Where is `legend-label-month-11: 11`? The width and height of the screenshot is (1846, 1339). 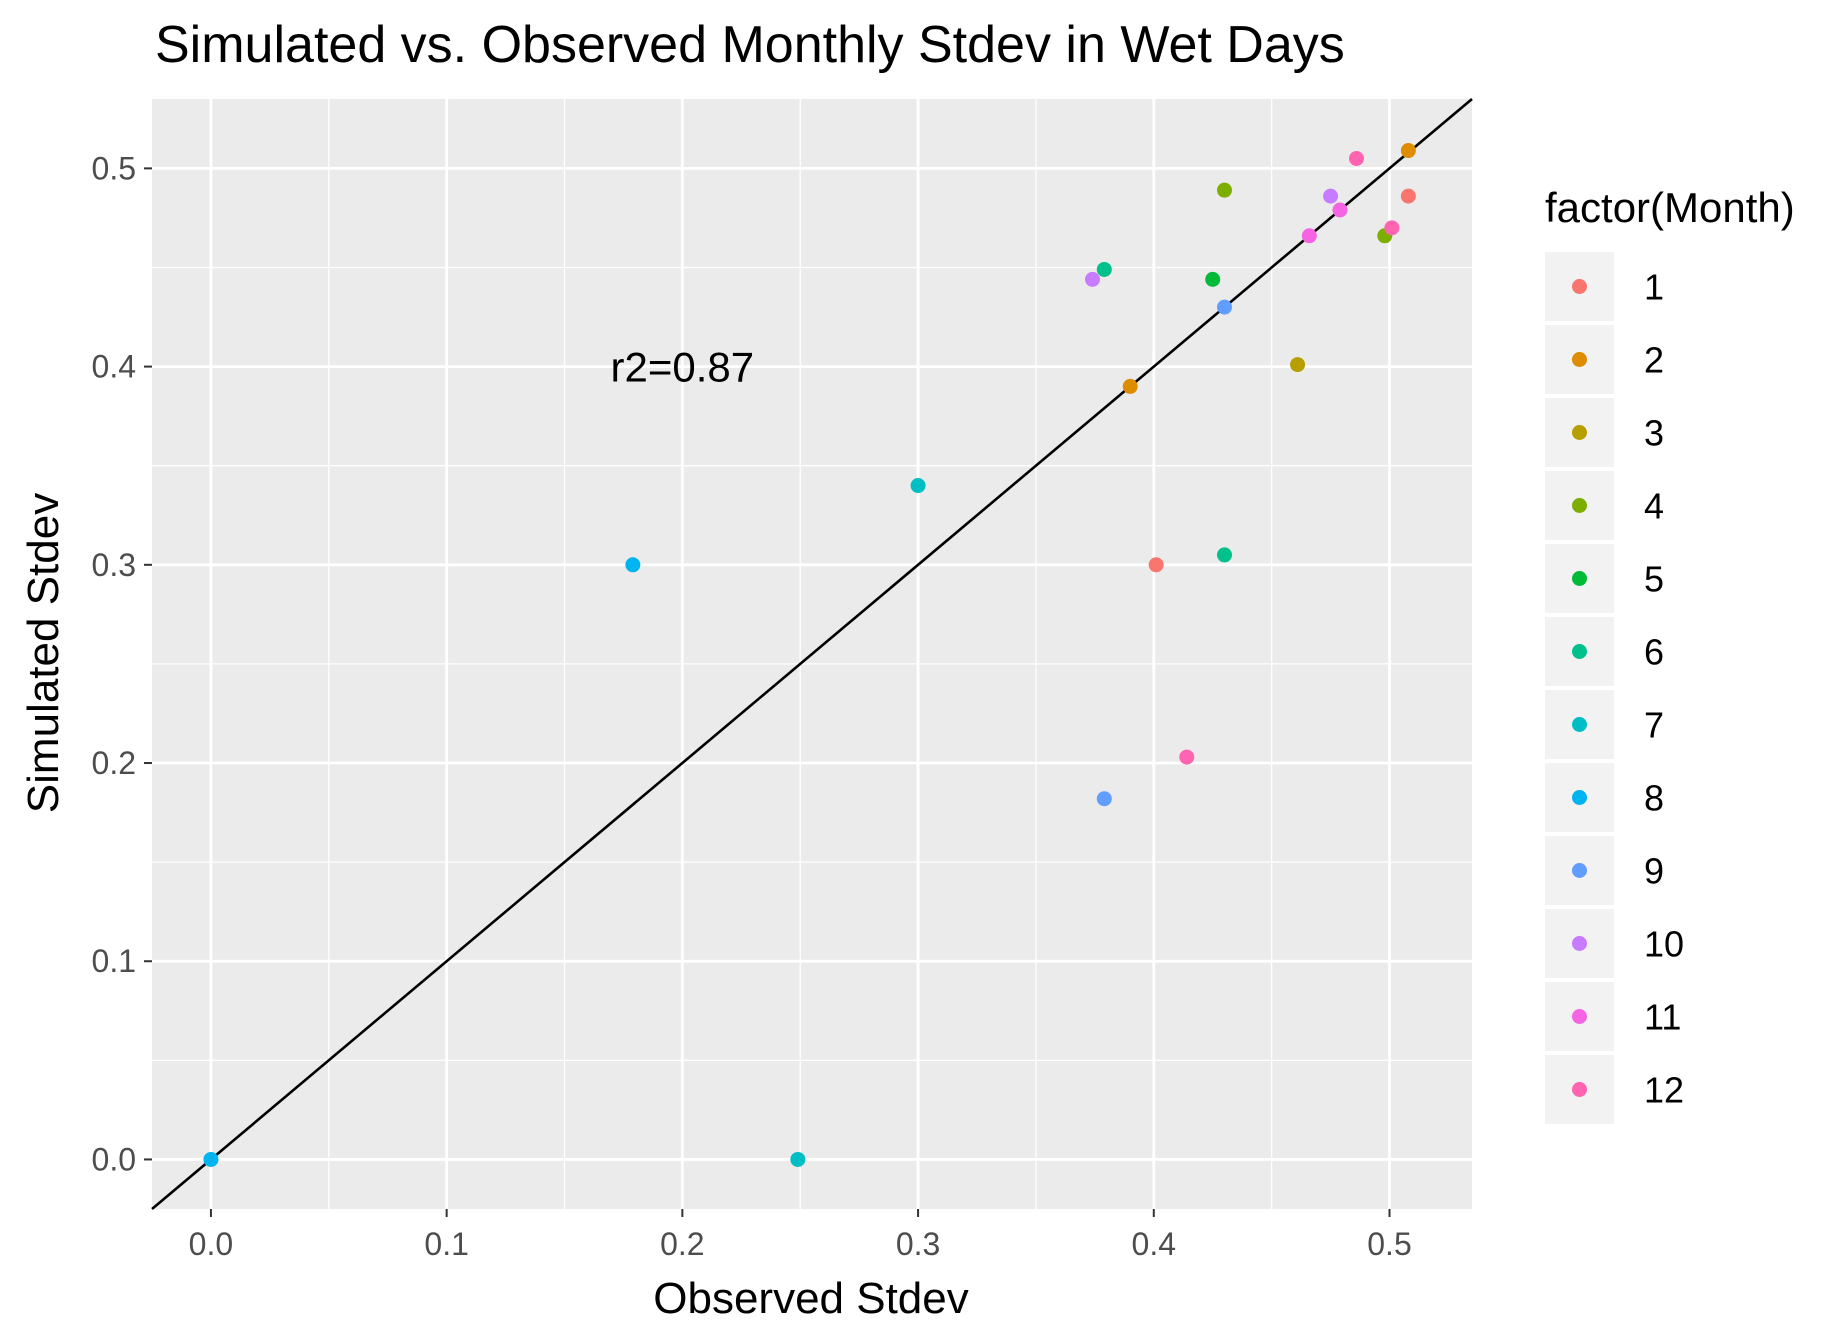 legend-label-month-11: 11 is located at coordinates (1662, 1017).